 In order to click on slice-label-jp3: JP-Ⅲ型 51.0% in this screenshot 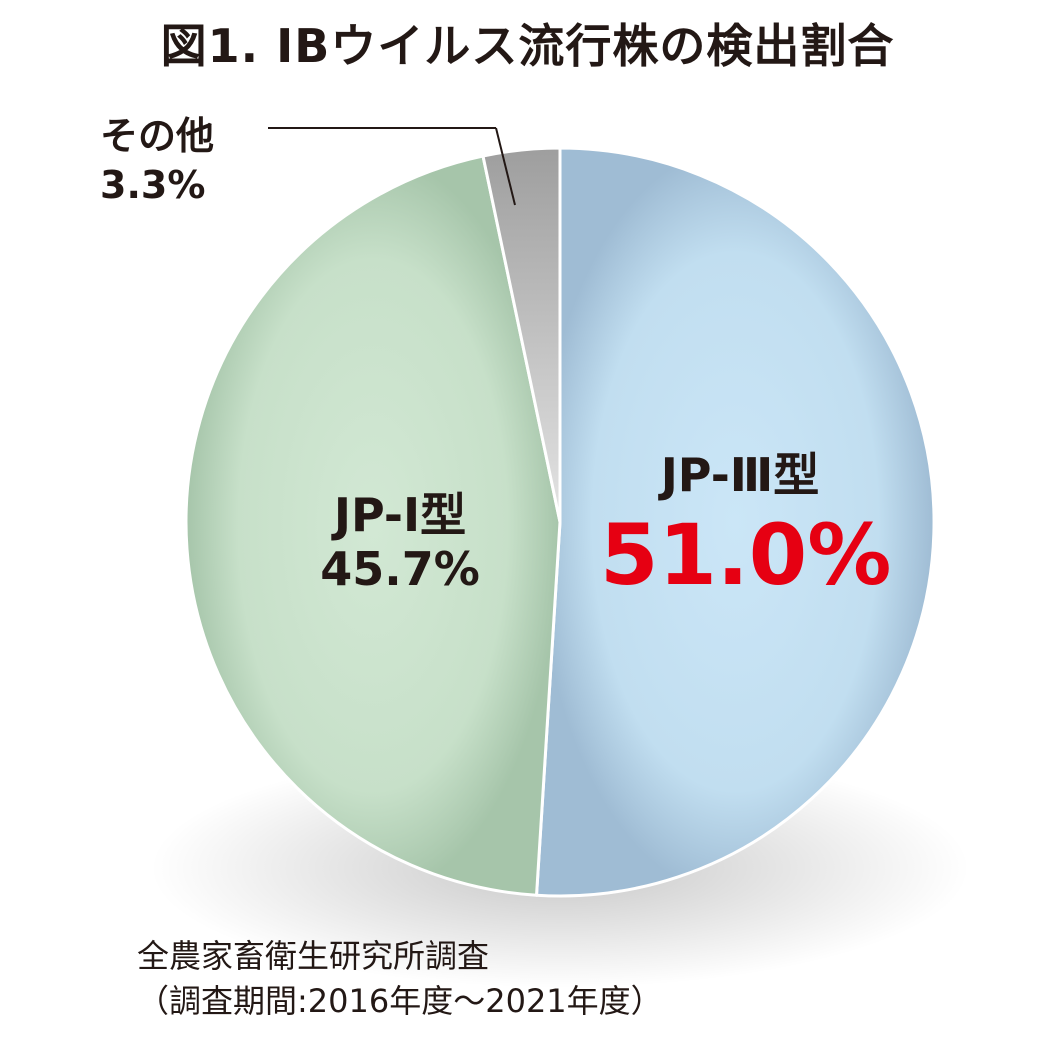, I will do `click(746, 526)`.